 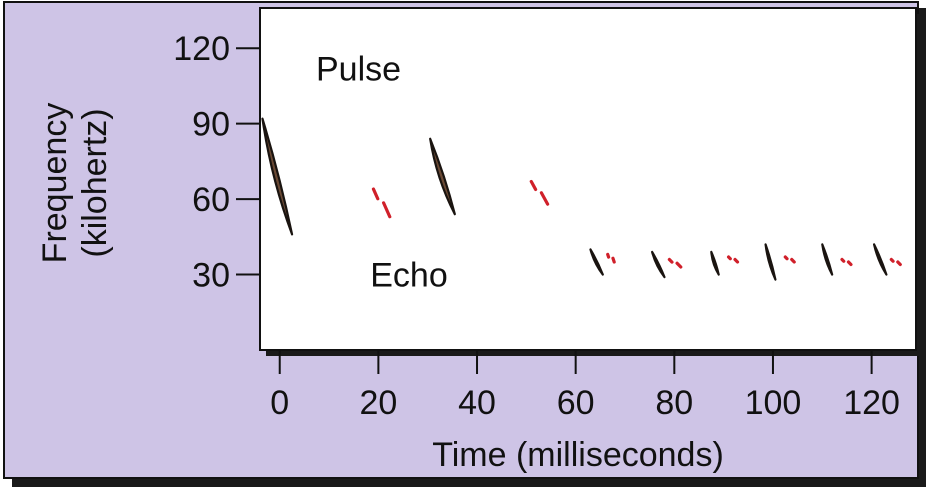 I want to click on x-axis-ticks: 0 20 40 60 80 100 120, so click(x=585, y=386).